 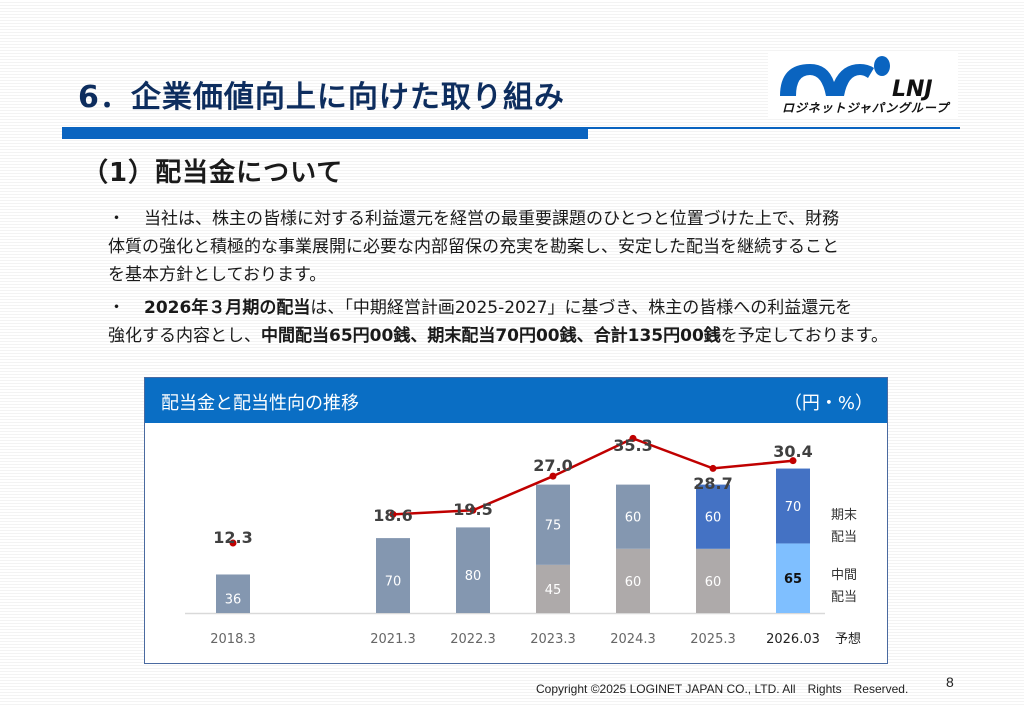 What do you see at coordinates (848, 639) in the screenshot?
I see `forecast-label: 予想` at bounding box center [848, 639].